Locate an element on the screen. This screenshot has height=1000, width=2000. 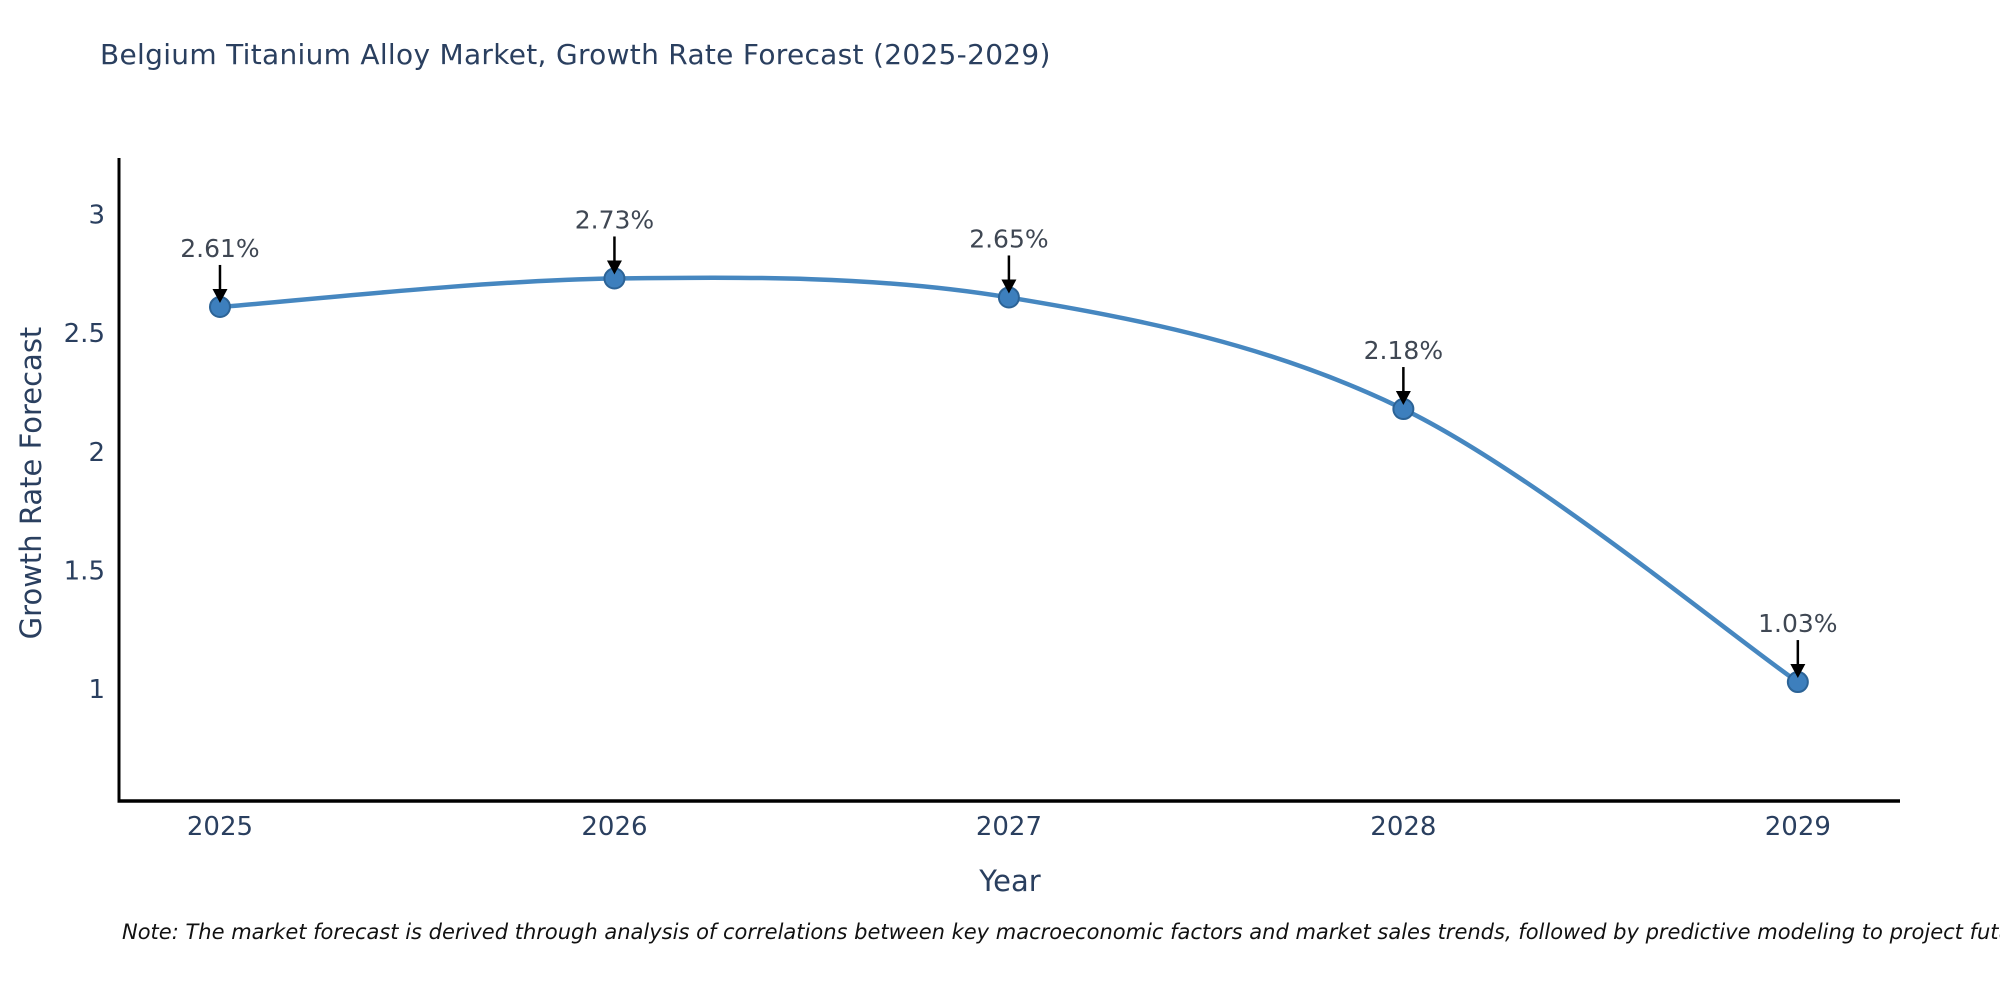
annotation-label: 2.61% is located at coordinates (219, 248).